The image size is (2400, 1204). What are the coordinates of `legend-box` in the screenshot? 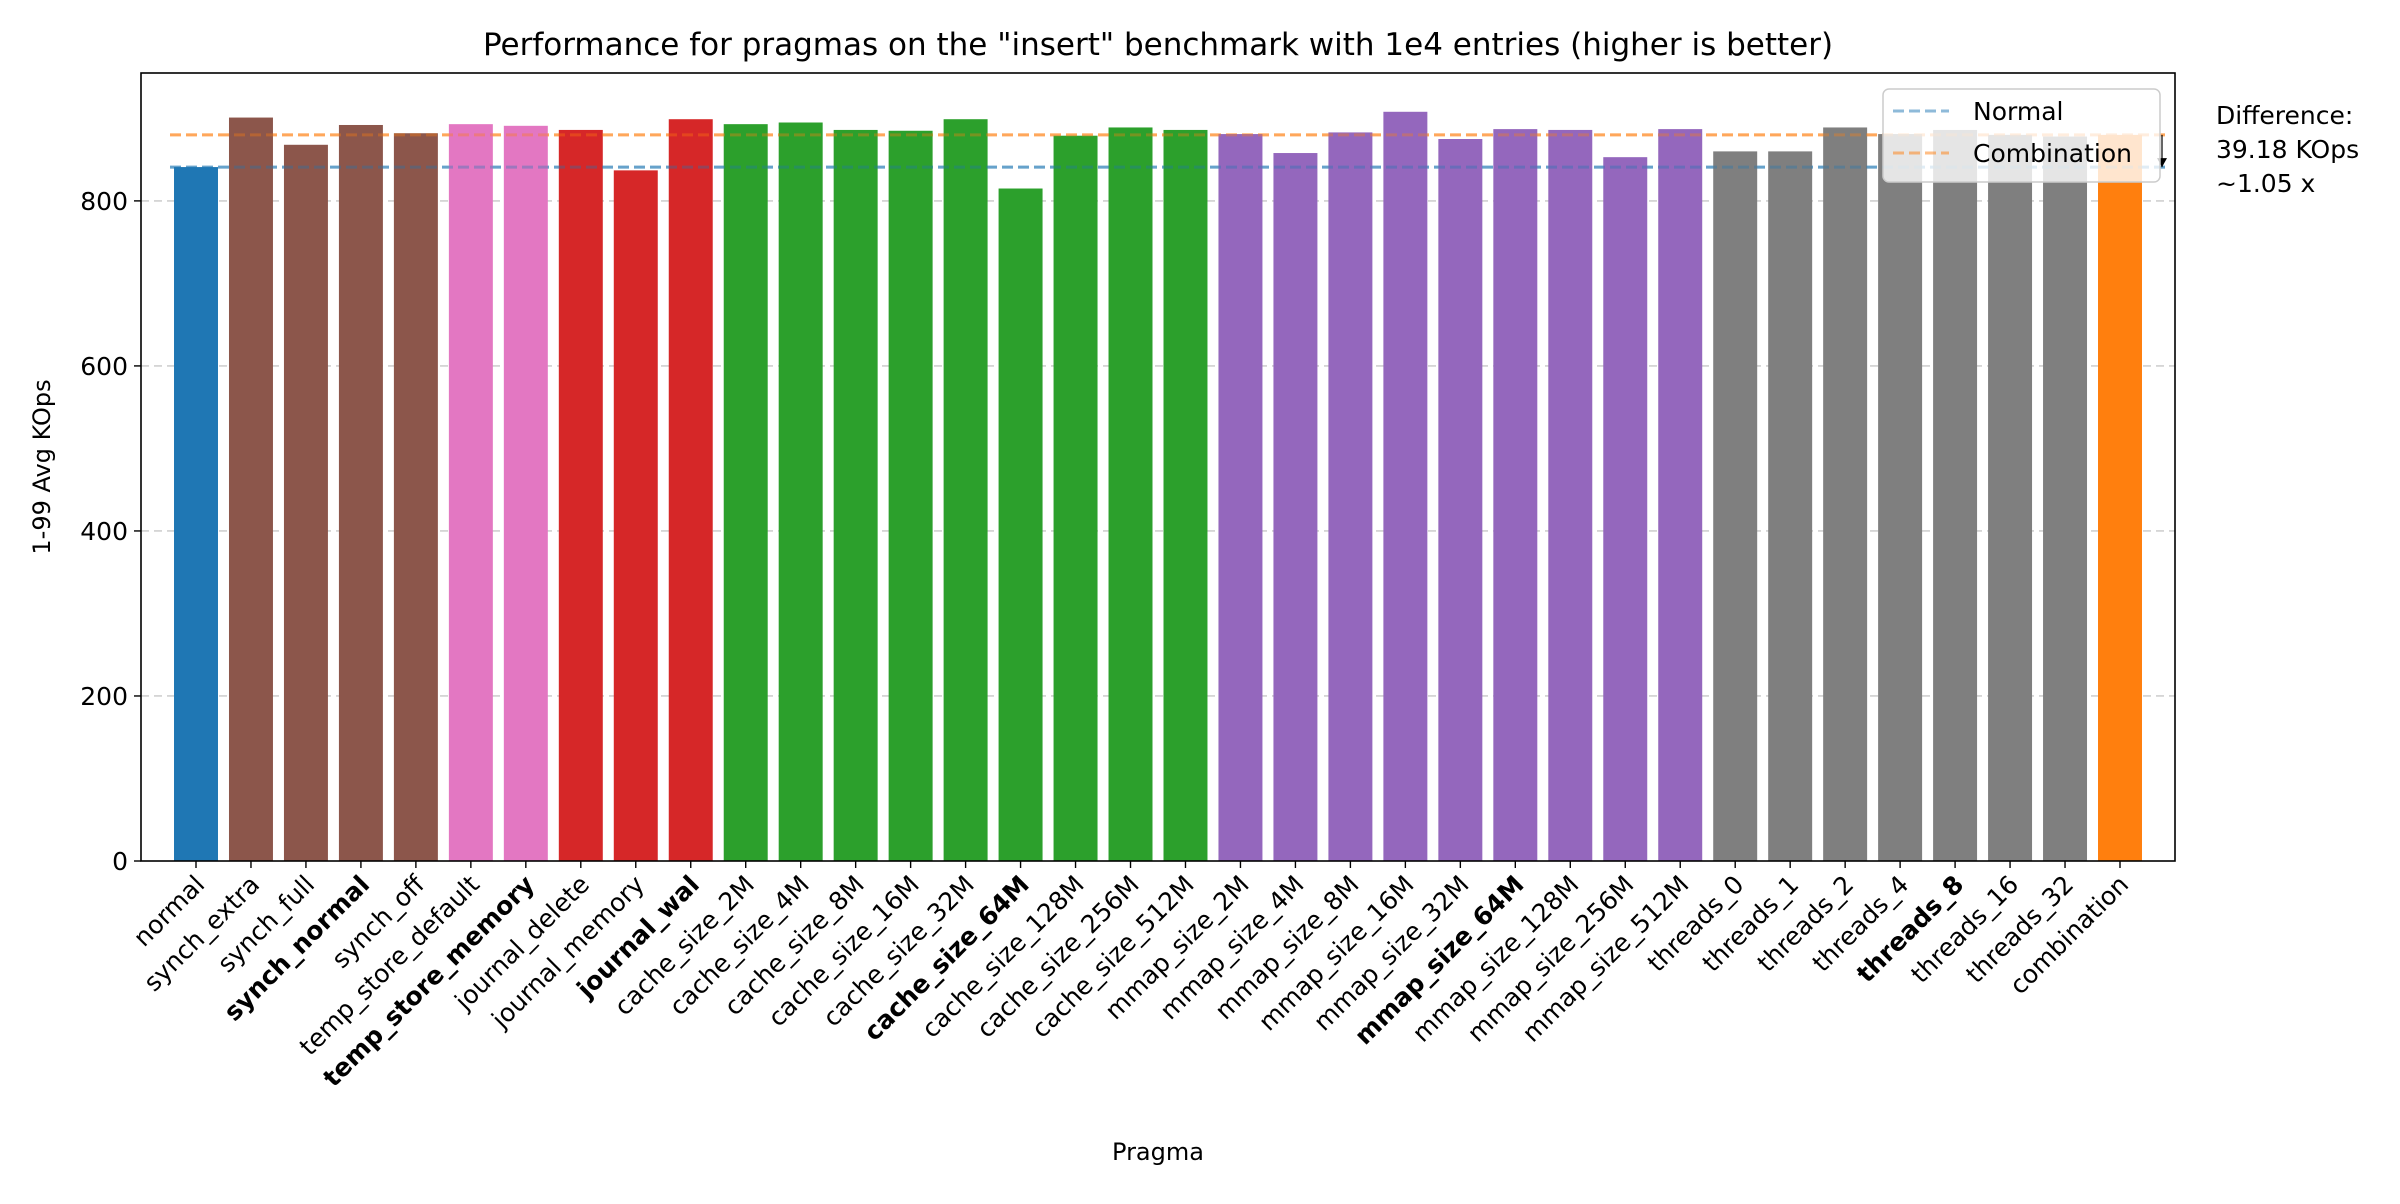 It's located at (2021, 135).